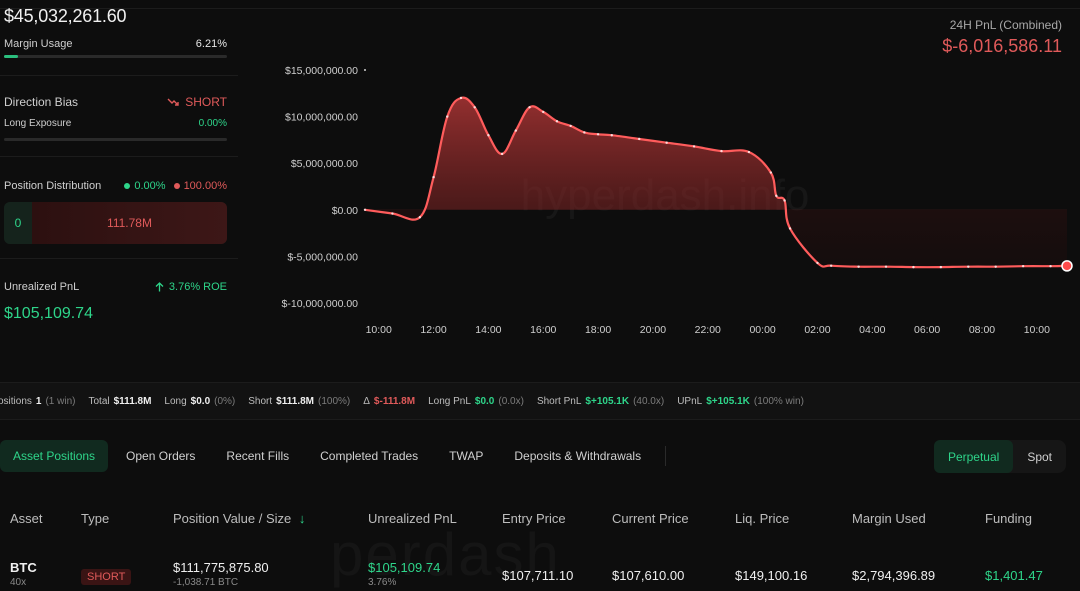 This screenshot has height=591, width=1080. Describe the element at coordinates (176, 186) in the screenshot. I see `red-dot-icon` at that location.